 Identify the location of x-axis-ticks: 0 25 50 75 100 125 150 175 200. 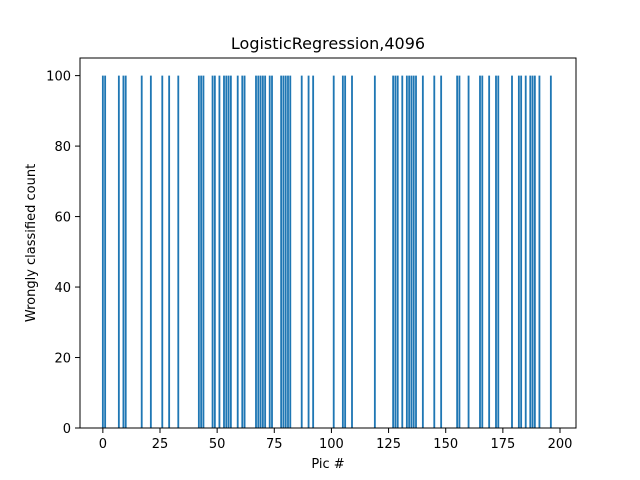
(336, 440).